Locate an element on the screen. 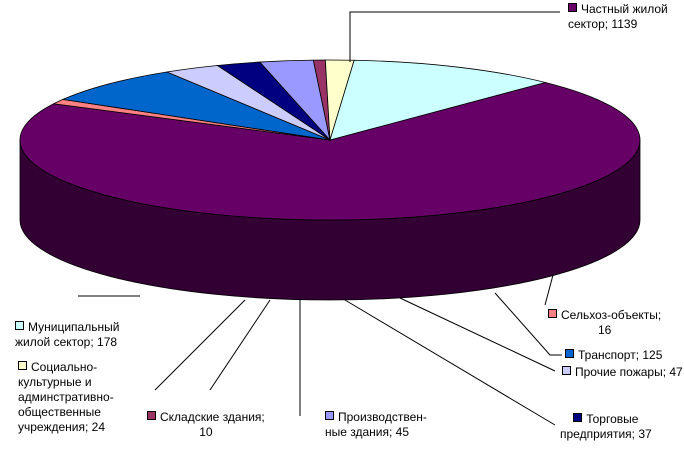 This screenshot has width=684, height=451. data-label-text-0: Частный жилой сектор; 1139 is located at coordinates (618, 16).